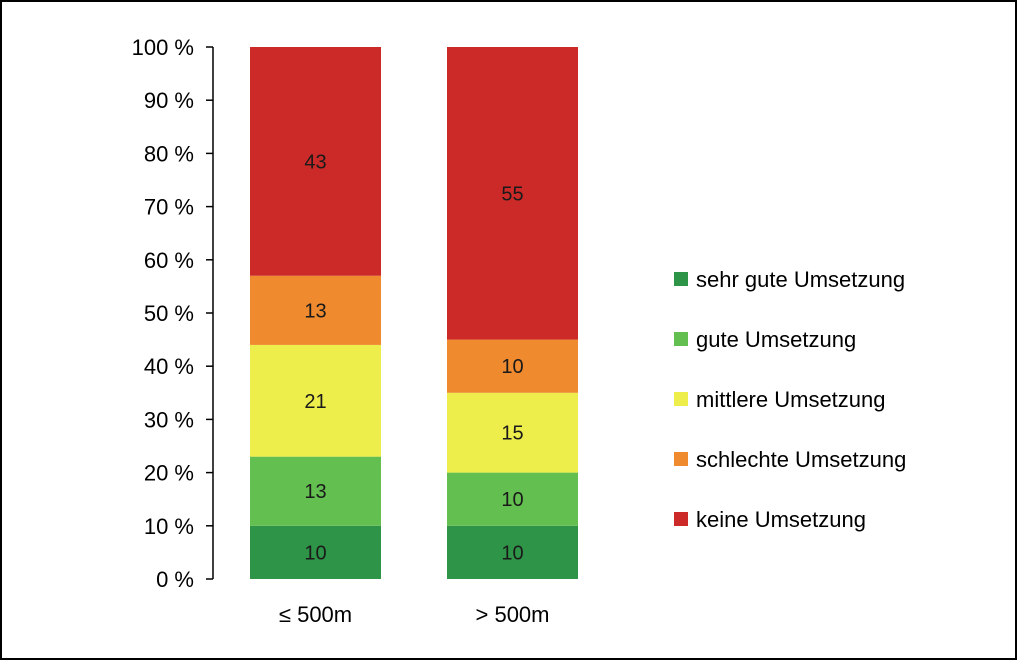  Describe the element at coordinates (776, 339) in the screenshot. I see `legend-label: gute Umsetzung` at that location.